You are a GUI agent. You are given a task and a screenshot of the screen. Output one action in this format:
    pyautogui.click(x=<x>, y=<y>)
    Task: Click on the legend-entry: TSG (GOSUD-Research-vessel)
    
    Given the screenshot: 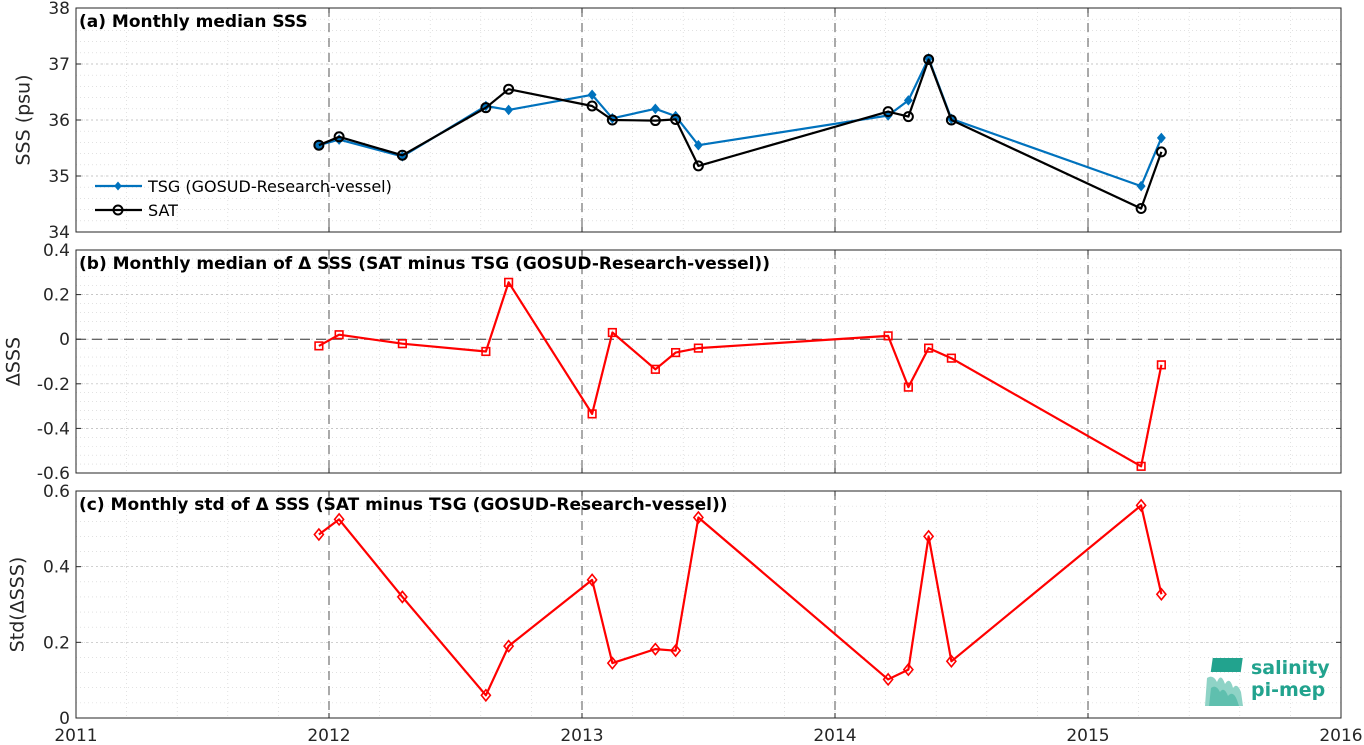 What is the action you would take?
    pyautogui.click(x=269, y=186)
    